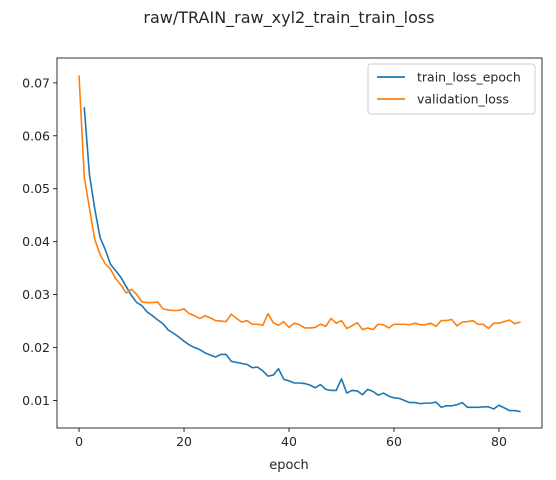 This screenshot has width=556, height=480. I want to click on x-tick-label: 0, so click(79, 441).